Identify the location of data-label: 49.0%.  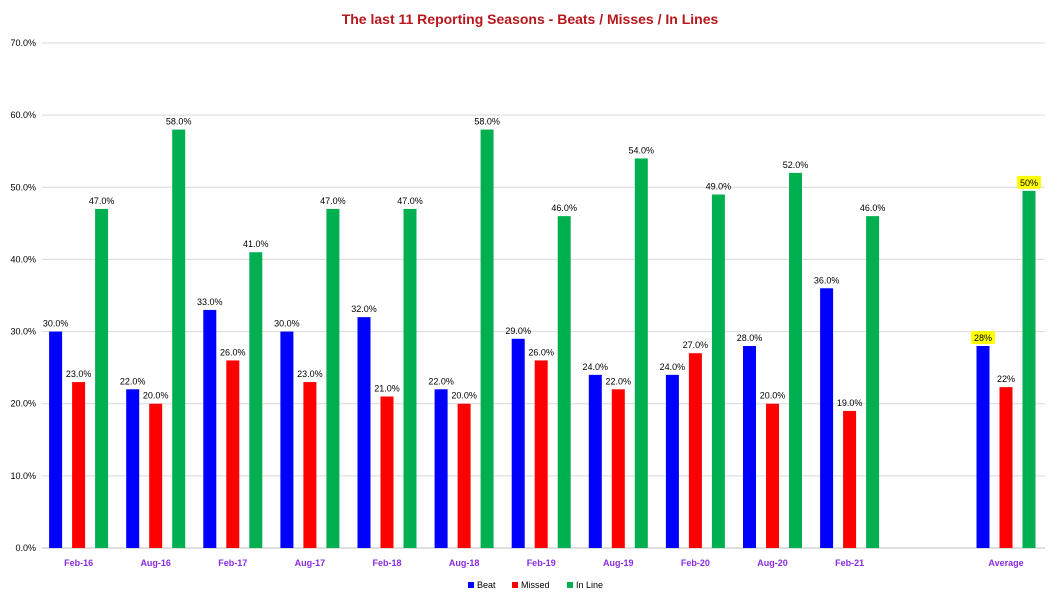
(719, 187).